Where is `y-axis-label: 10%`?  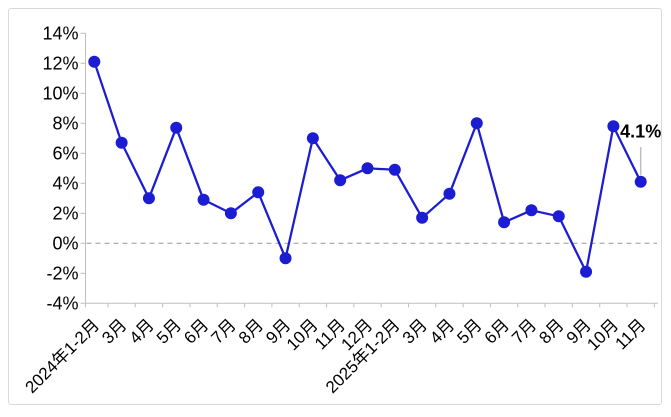 y-axis-label: 10% is located at coordinates (60, 93).